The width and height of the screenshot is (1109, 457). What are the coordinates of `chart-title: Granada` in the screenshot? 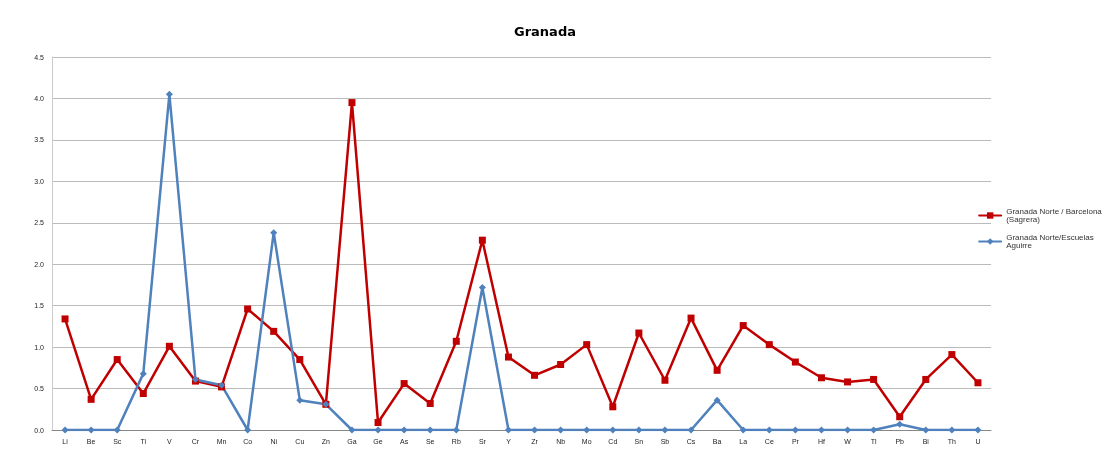 It's located at (545, 31).